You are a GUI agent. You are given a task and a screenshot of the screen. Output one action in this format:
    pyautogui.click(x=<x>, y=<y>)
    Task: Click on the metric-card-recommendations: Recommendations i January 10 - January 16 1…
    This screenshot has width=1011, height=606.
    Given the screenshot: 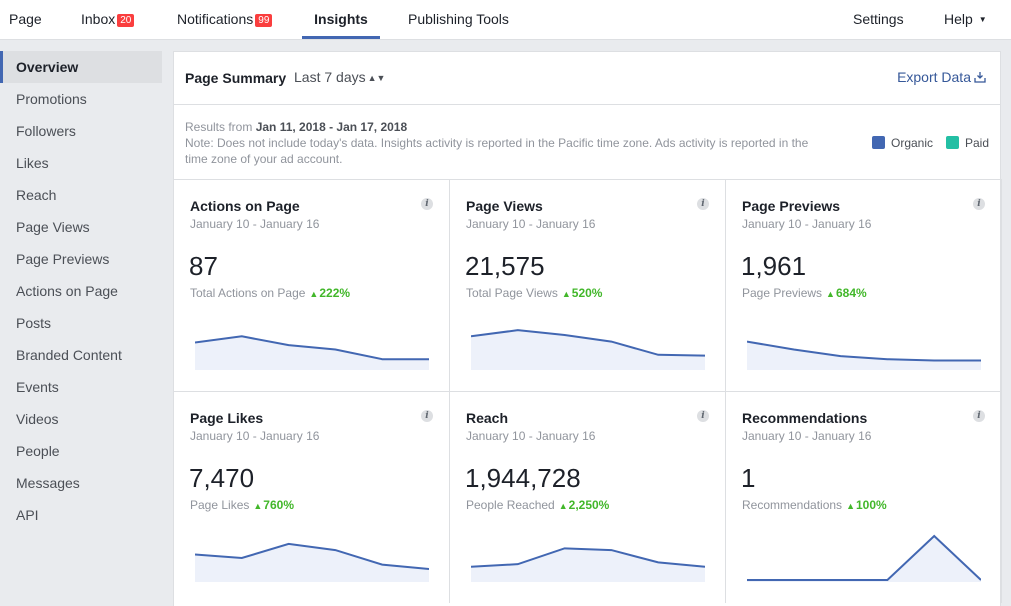 What is the action you would take?
    pyautogui.click(x=864, y=497)
    